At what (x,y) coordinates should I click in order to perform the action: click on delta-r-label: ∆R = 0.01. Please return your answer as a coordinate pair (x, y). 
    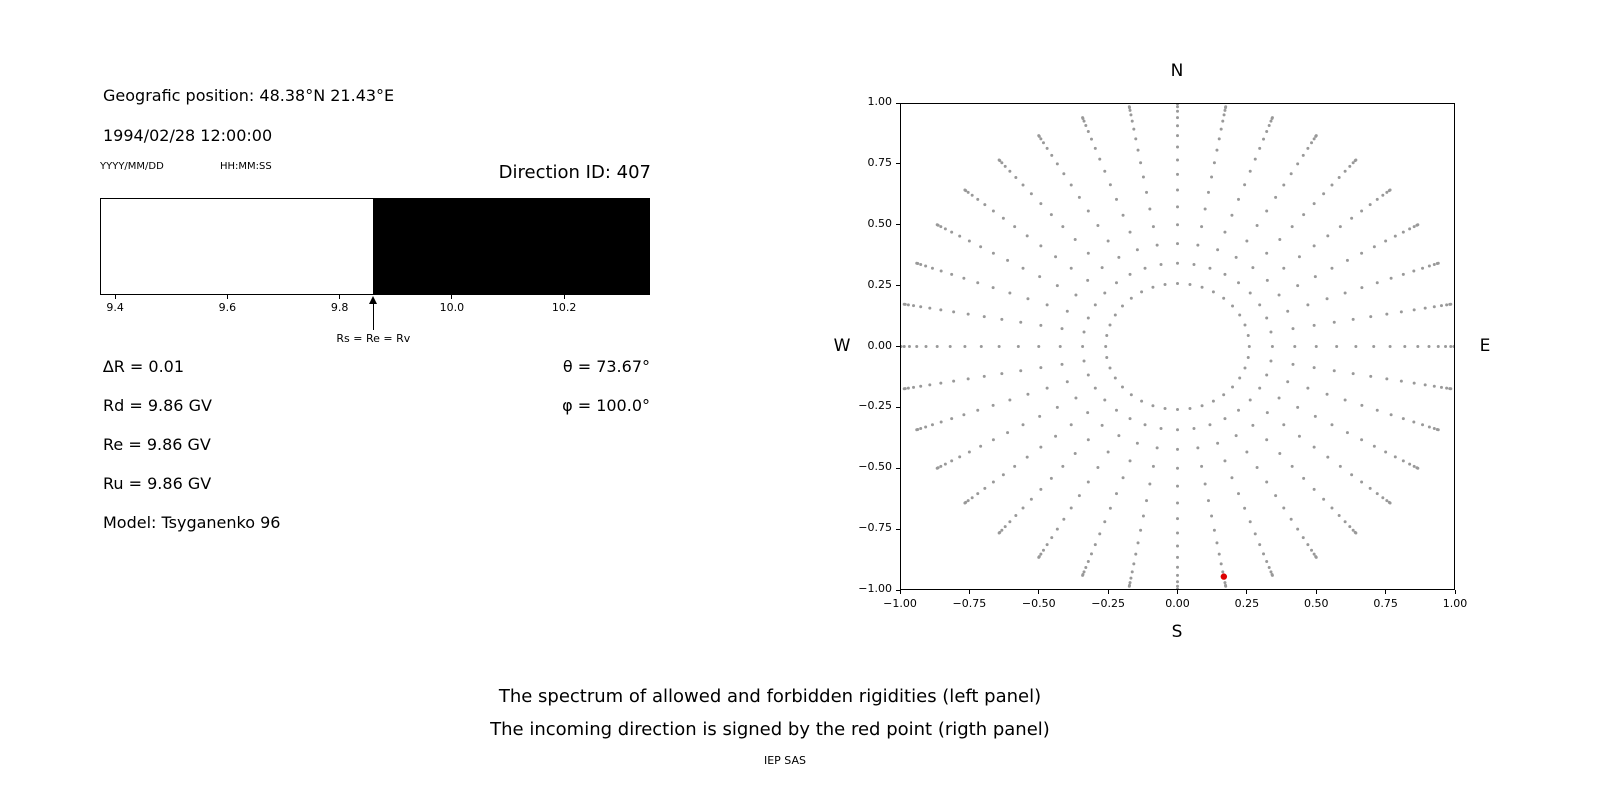
    Looking at the image, I should click on (144, 366).